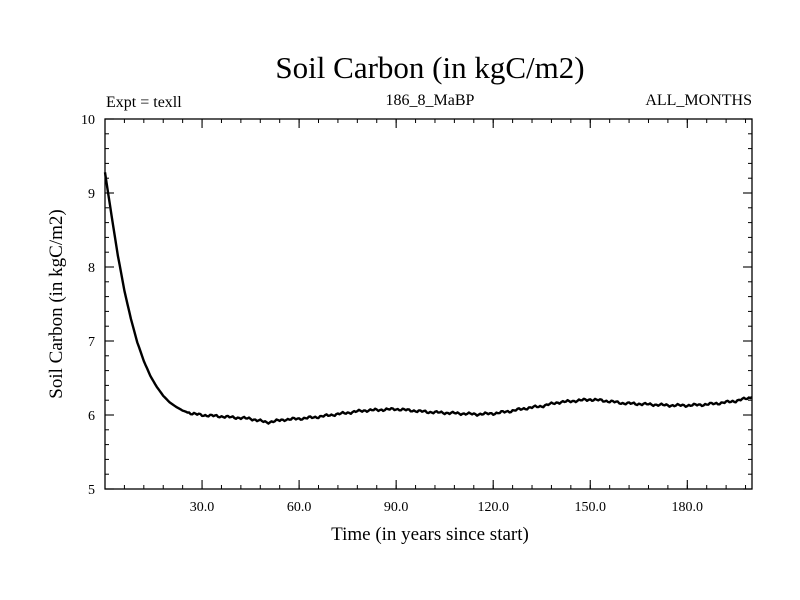 The width and height of the screenshot is (800, 600). Describe the element at coordinates (591, 507) in the screenshot. I see `x-tick-label: 150.0` at that location.